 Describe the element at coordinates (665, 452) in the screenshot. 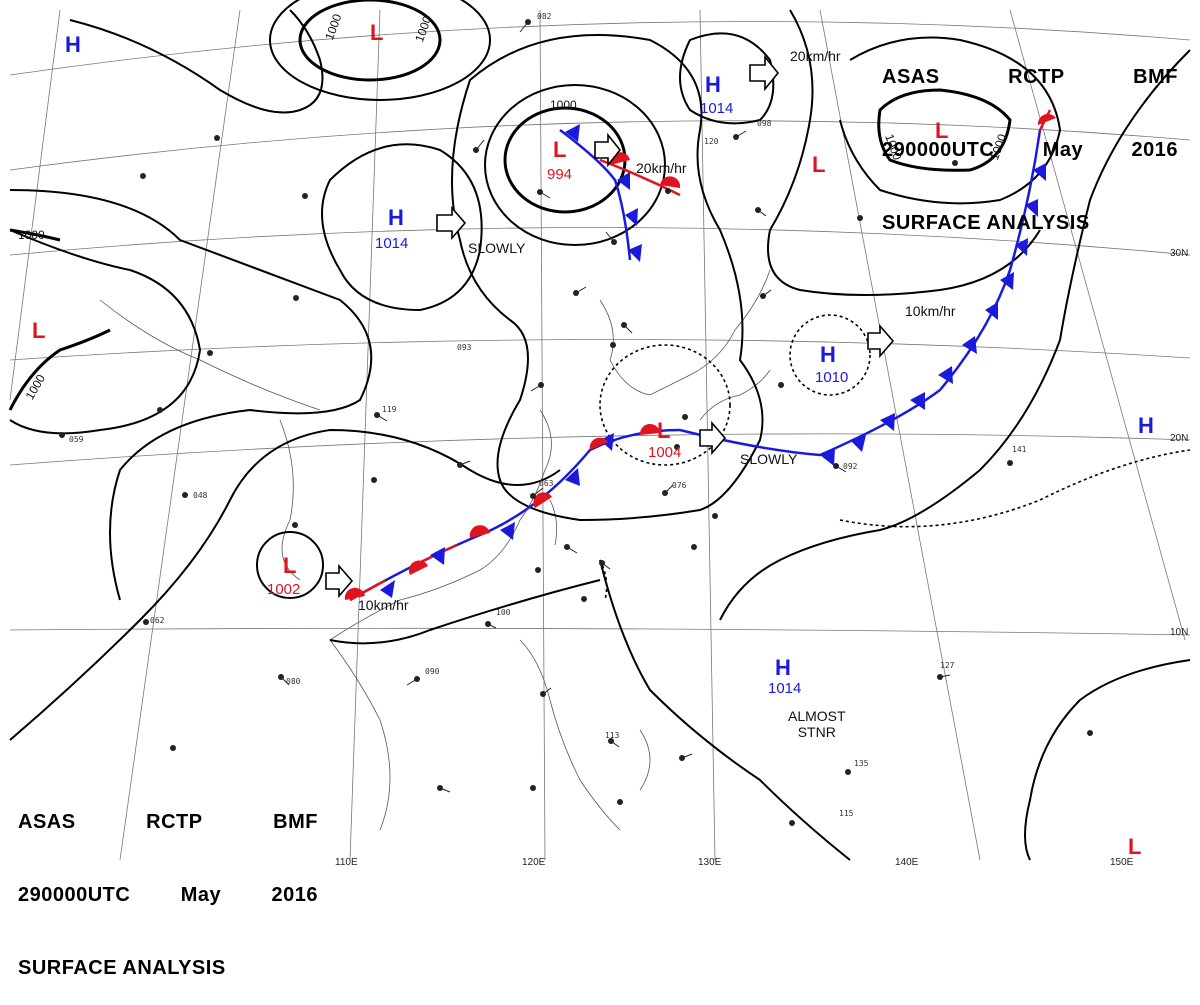

I see `low-pressure-value: 1004` at that location.